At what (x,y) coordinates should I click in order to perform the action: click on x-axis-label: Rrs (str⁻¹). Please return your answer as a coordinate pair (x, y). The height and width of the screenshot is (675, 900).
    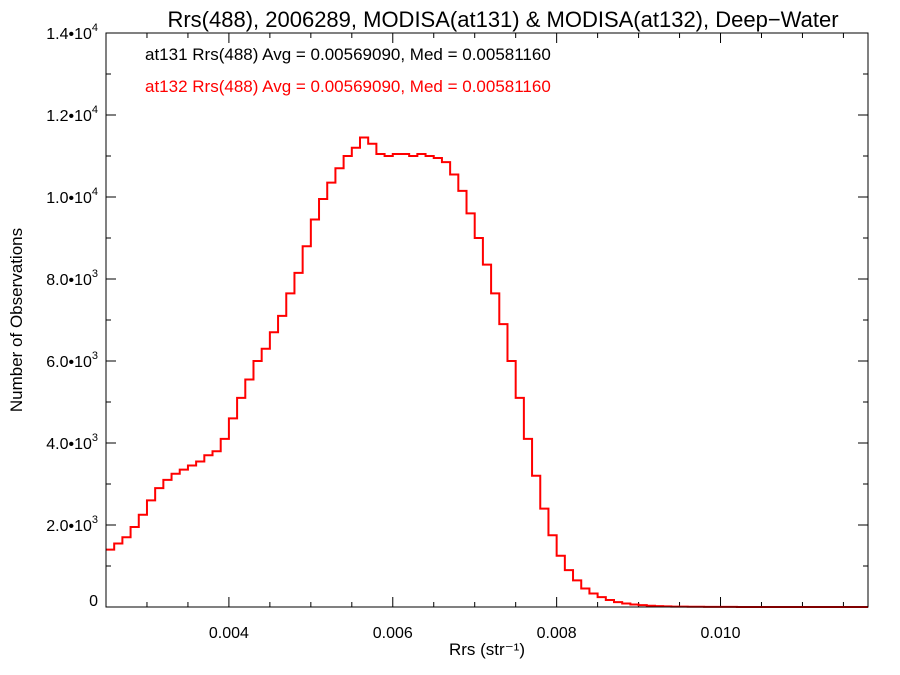
    Looking at the image, I should click on (487, 649).